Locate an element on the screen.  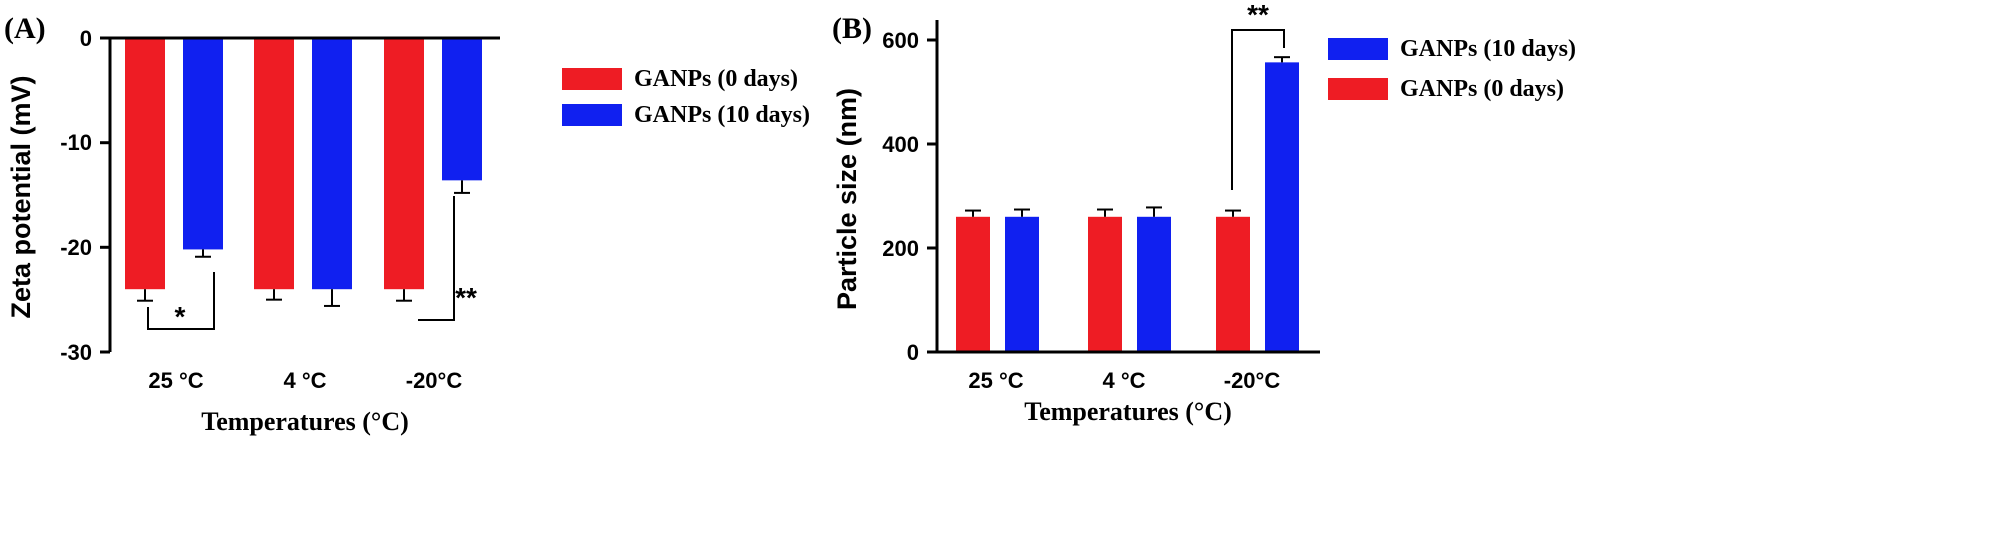
panel-b-x-tick-labels: 25 °C 4 °C -20°C is located at coordinates (1124, 380).